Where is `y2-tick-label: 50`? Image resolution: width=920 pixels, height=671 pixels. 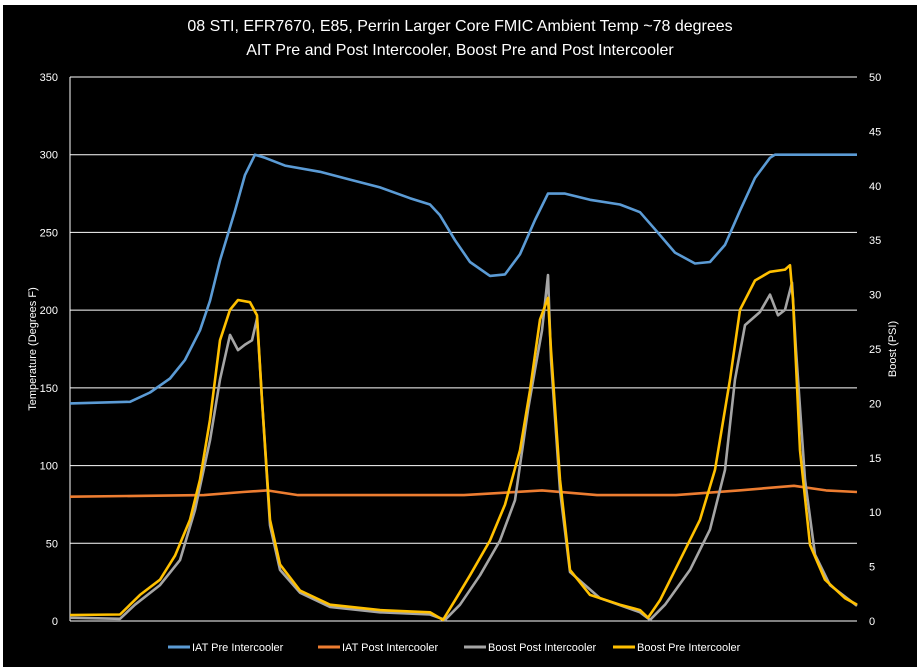
y2-tick-label: 50 is located at coordinates (875, 78).